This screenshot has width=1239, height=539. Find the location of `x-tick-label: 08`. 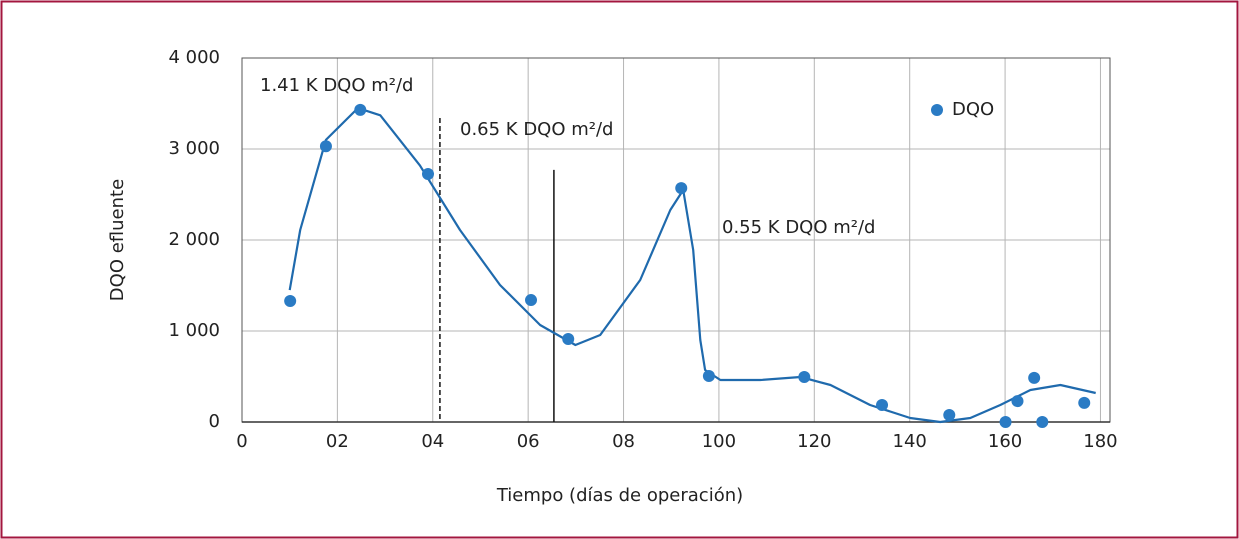

x-tick-label: 08 is located at coordinates (623, 441).